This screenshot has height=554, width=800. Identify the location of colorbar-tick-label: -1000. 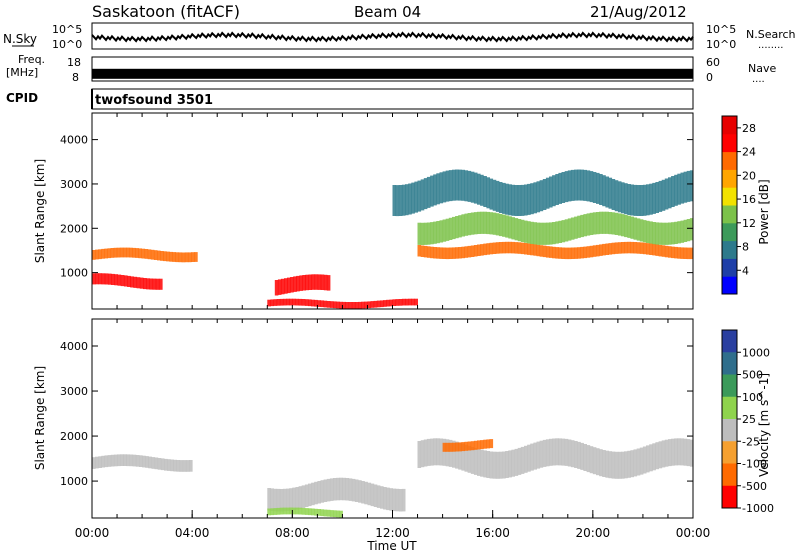
(758, 508).